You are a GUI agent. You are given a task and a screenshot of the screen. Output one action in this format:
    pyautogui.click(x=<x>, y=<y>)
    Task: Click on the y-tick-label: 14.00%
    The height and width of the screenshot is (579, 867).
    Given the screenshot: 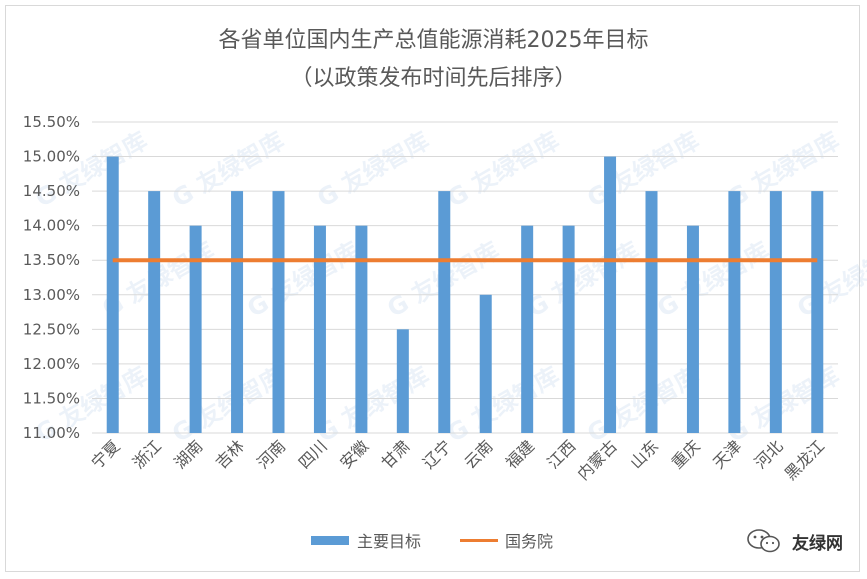 What is the action you would take?
    pyautogui.click(x=51, y=226)
    